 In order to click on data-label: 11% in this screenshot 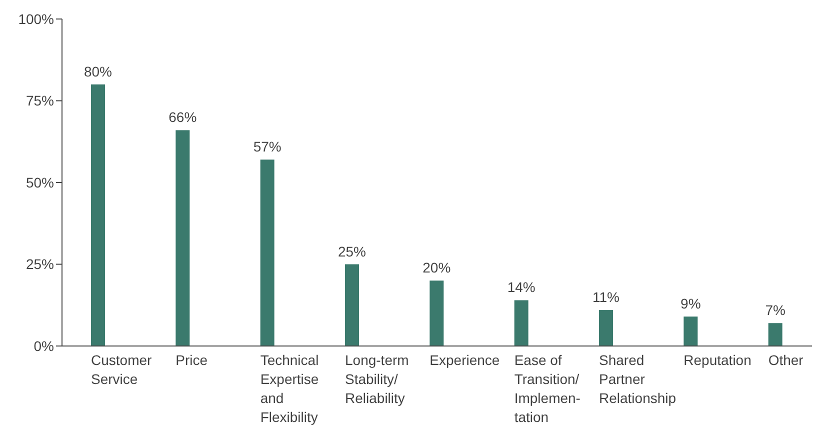, I will do `click(606, 297)`.